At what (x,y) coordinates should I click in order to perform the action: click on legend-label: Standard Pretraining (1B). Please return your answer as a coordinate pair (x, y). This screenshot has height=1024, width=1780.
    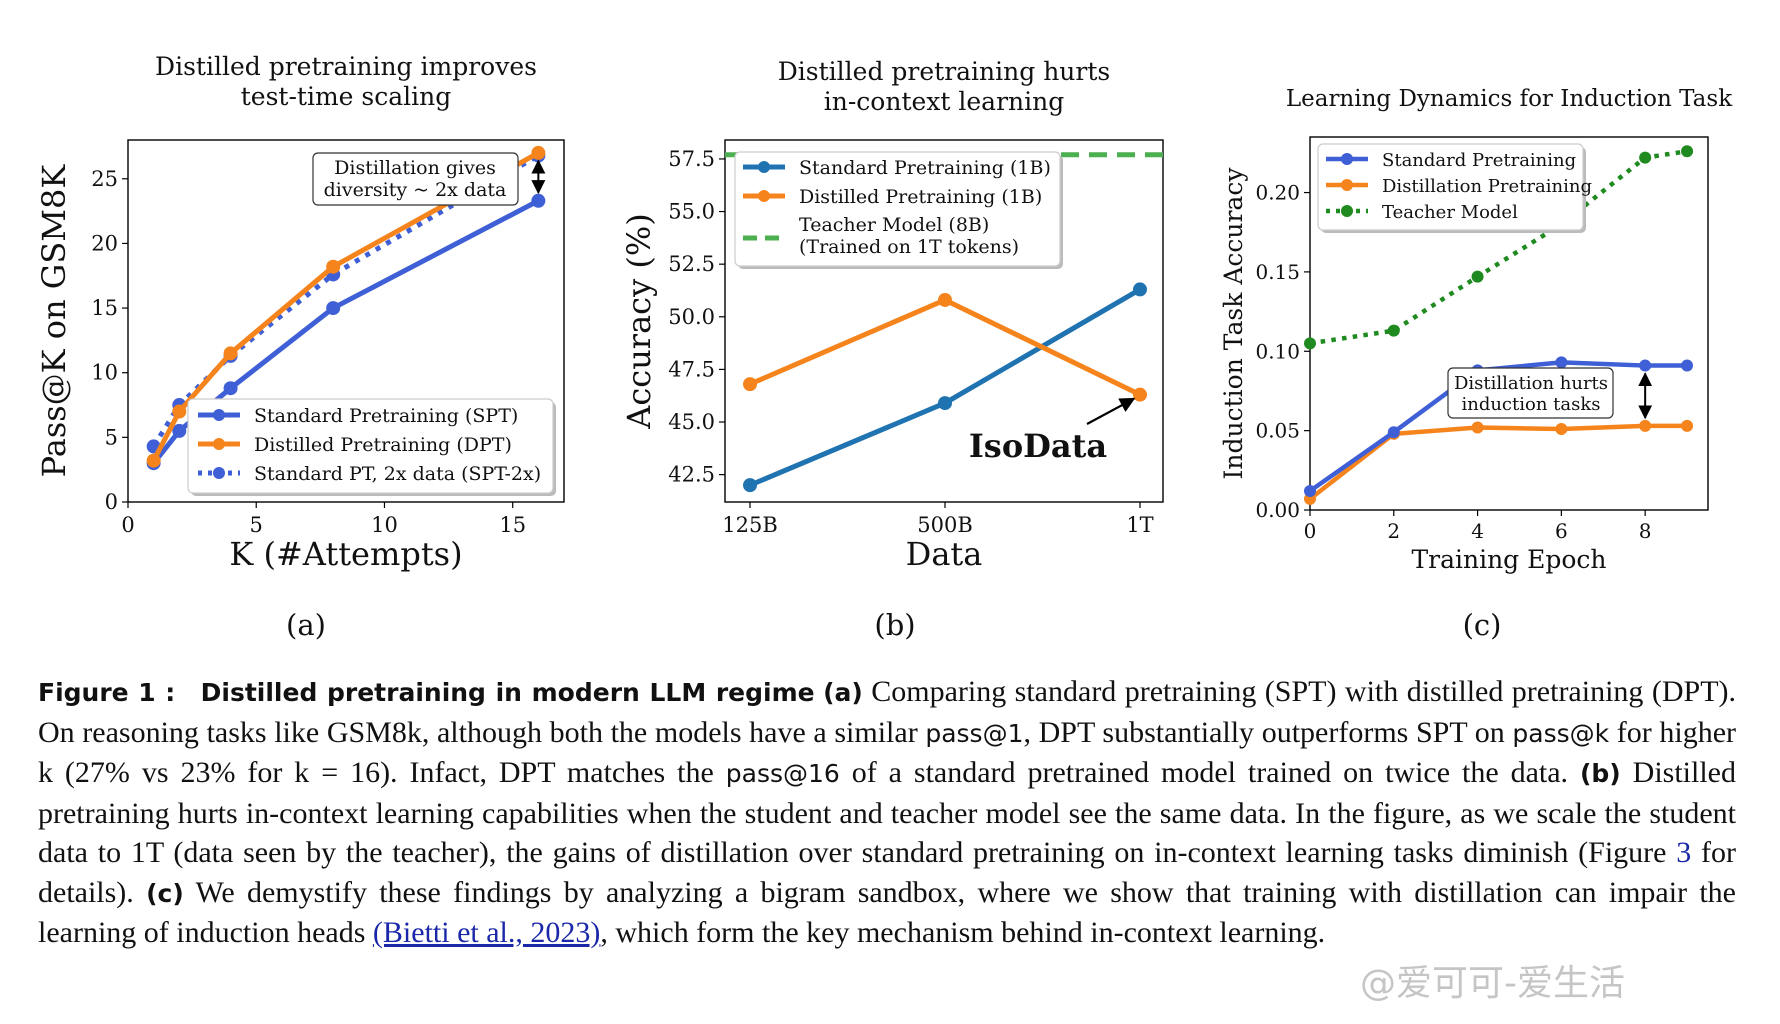
    Looking at the image, I should click on (925, 168).